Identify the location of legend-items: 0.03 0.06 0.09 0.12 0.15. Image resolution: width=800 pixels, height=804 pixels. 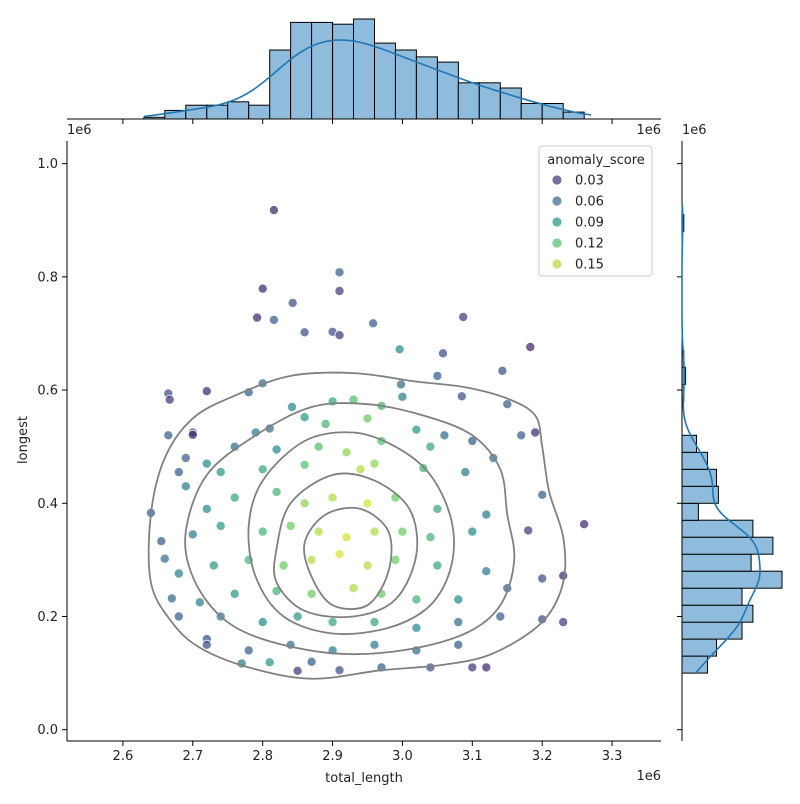
(577, 223).